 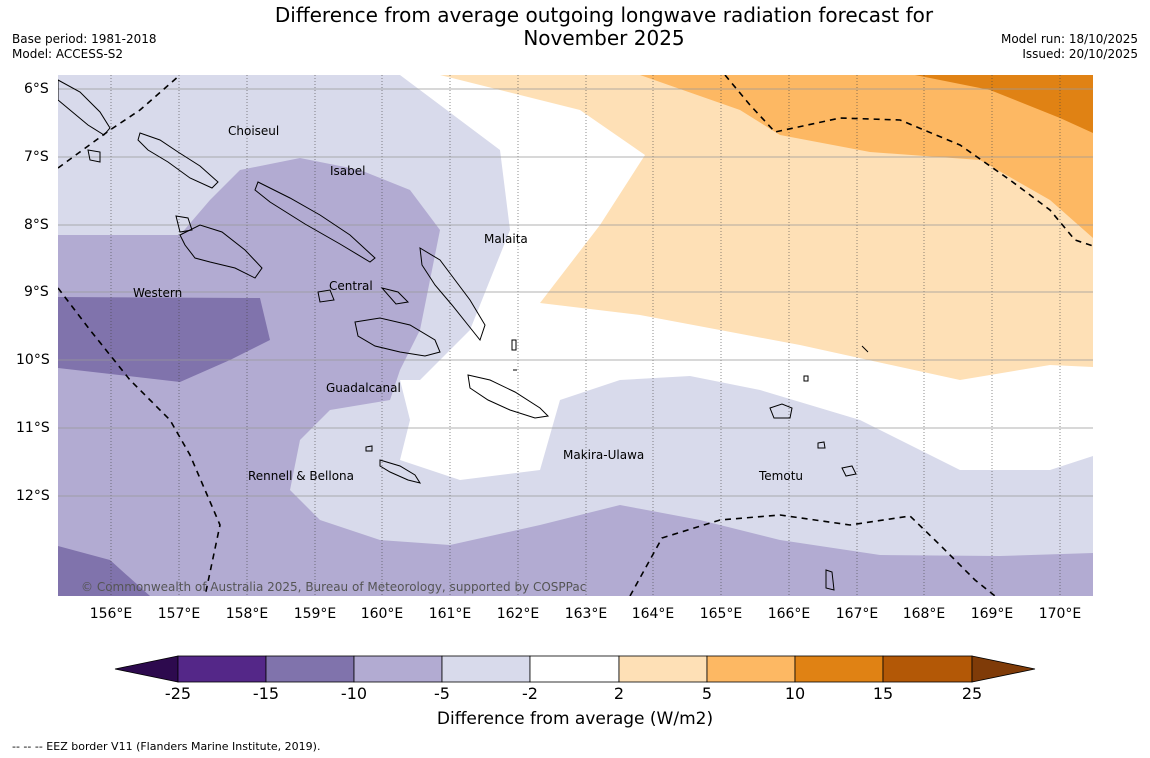 What do you see at coordinates (266, 693) in the screenshot?
I see `colorbar-tick-label: -15` at bounding box center [266, 693].